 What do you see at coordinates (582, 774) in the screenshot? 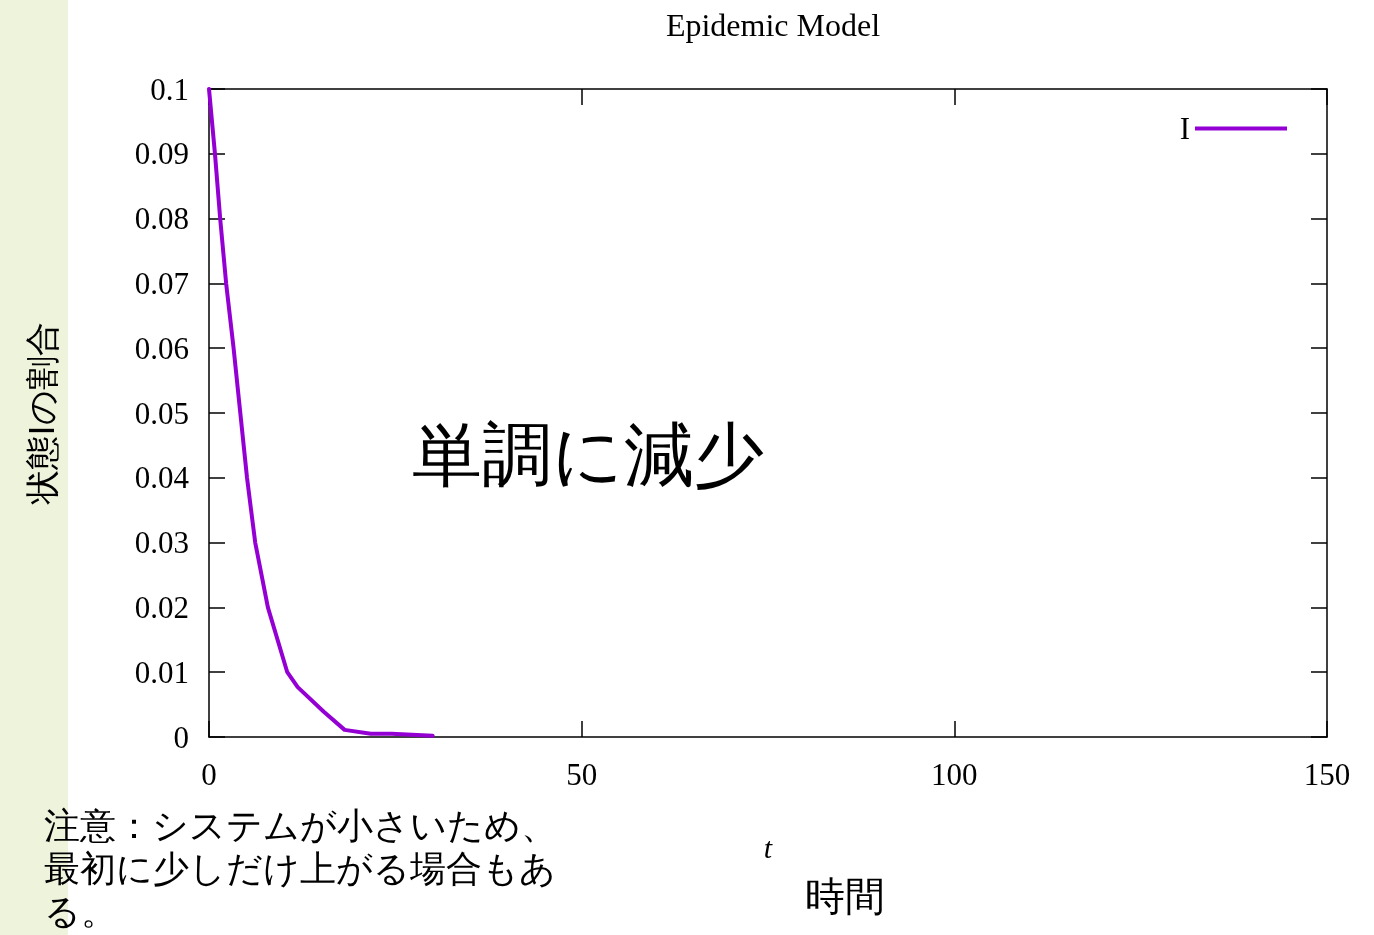
I see `x-tick-label: 50` at bounding box center [582, 774].